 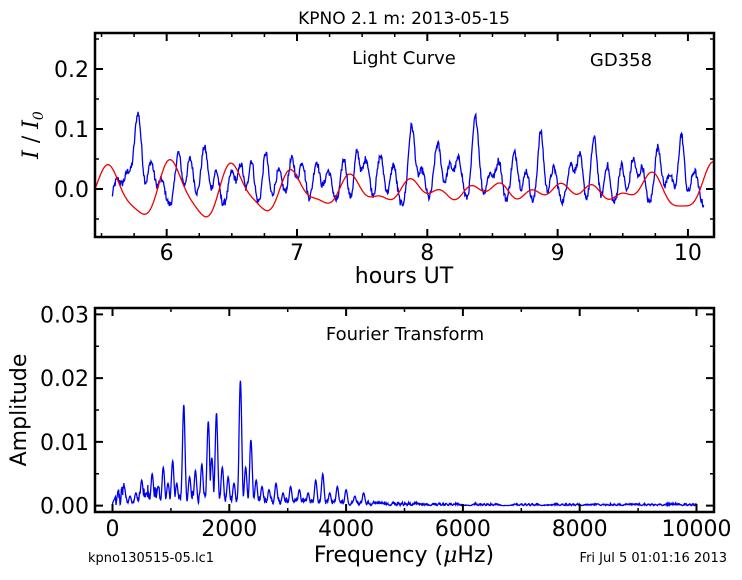 I want to click on footer-timestamp: Fri Jul 5 01:01:16 2013, so click(x=653, y=558).